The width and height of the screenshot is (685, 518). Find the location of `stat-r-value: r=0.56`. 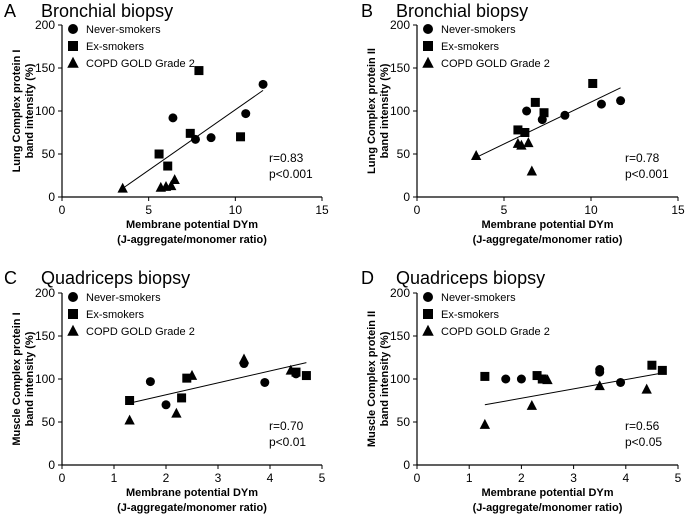

stat-r-value: r=0.56 is located at coordinates (642, 426).